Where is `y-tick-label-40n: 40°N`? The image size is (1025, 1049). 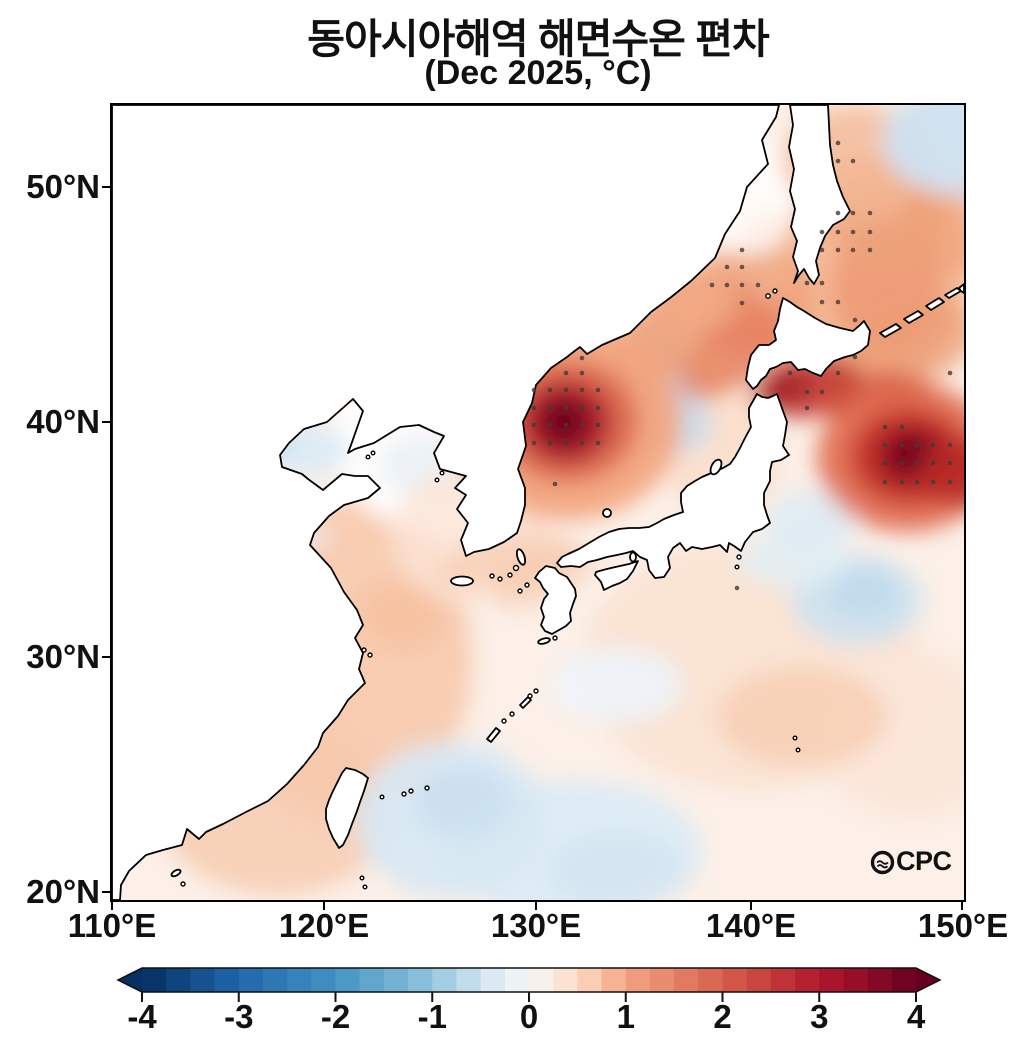 y-tick-label-40n: 40°N is located at coordinates (63, 421).